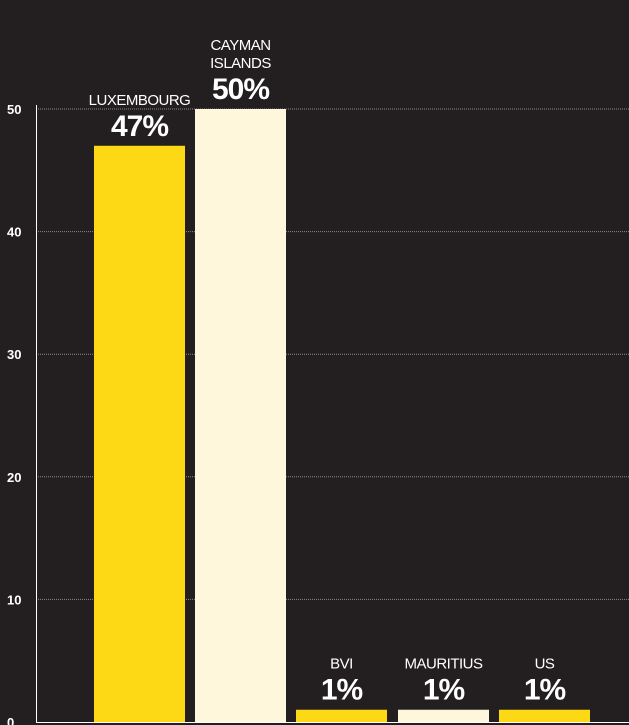  I want to click on y-tick-label: 0, so click(10, 720).